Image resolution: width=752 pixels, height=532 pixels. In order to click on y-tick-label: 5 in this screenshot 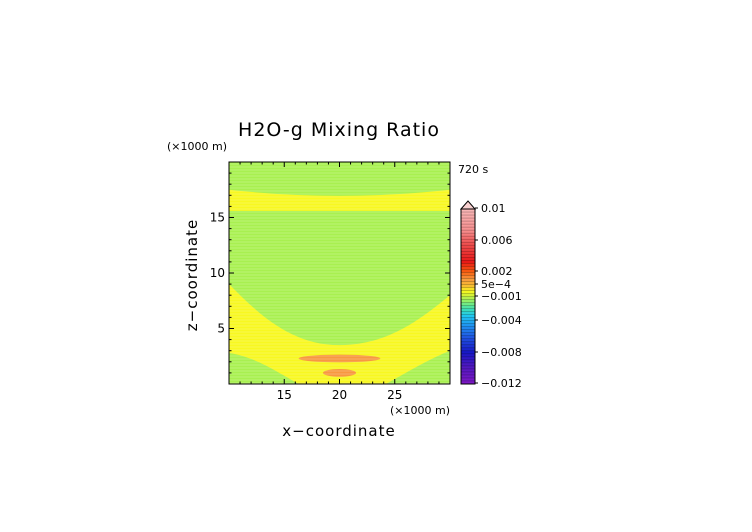, I will do `click(221, 329)`.